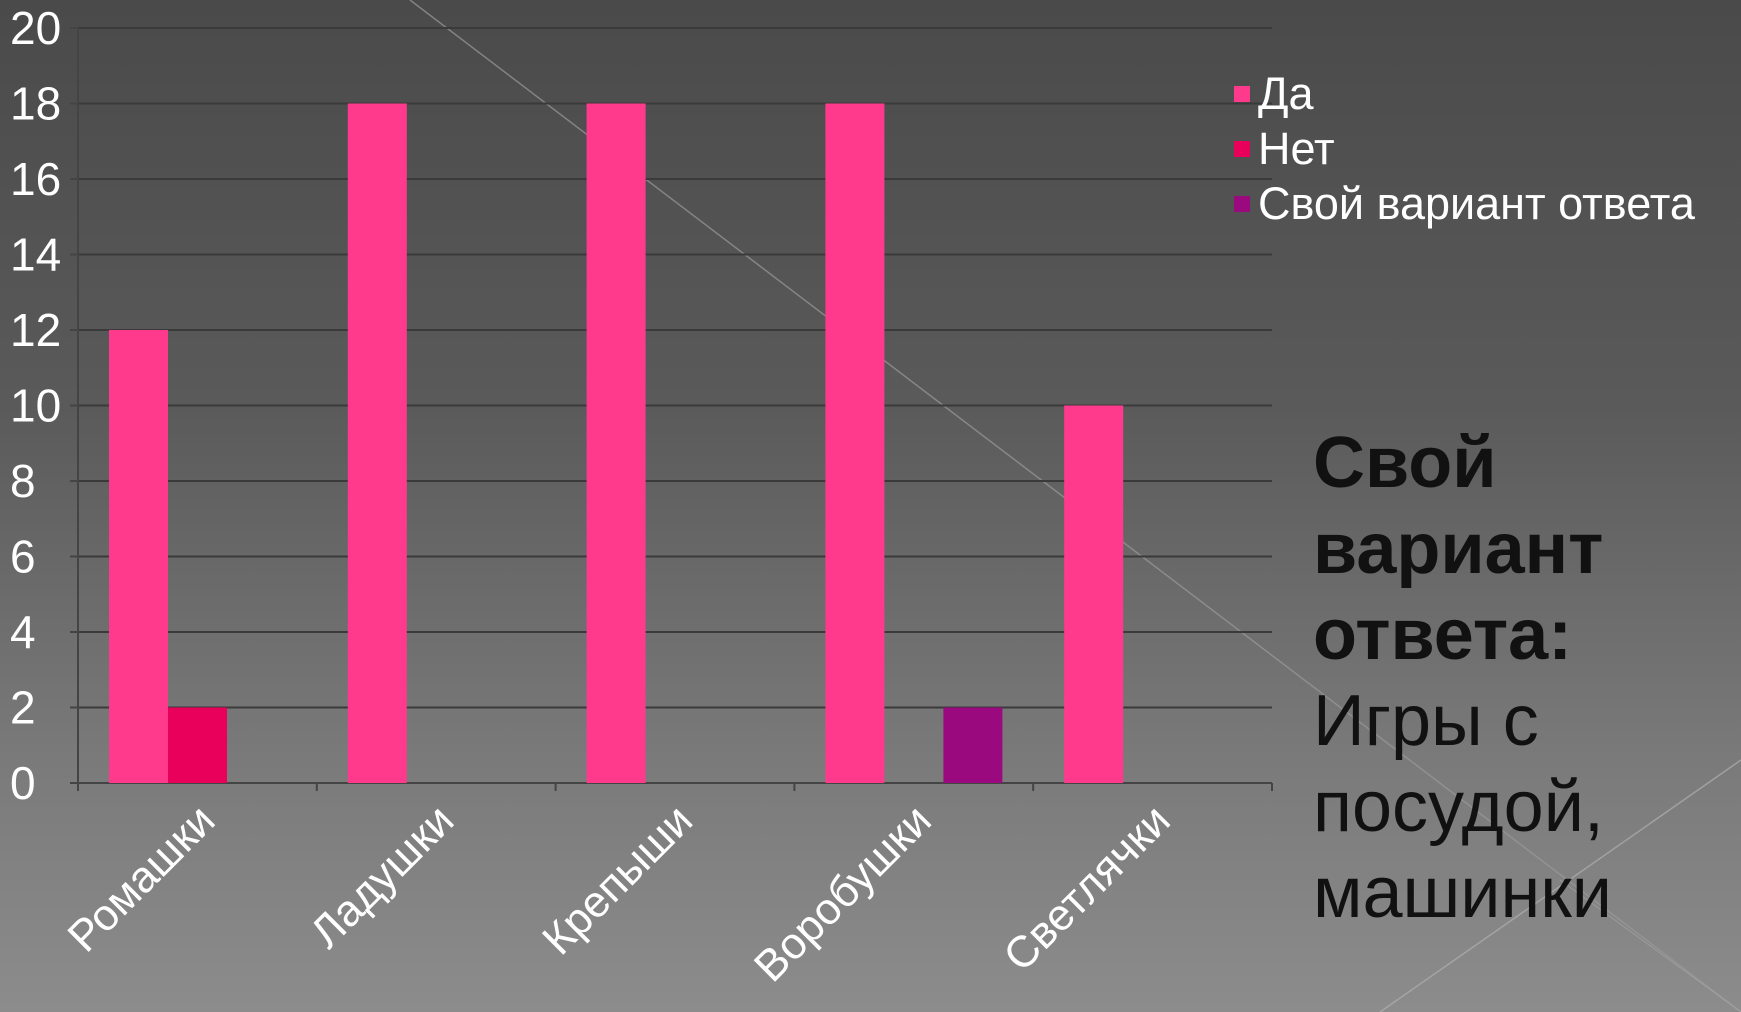 This screenshot has width=1741, height=1012. What do you see at coordinates (1286, 93) in the screenshot?
I see `legend-label: Да` at bounding box center [1286, 93].